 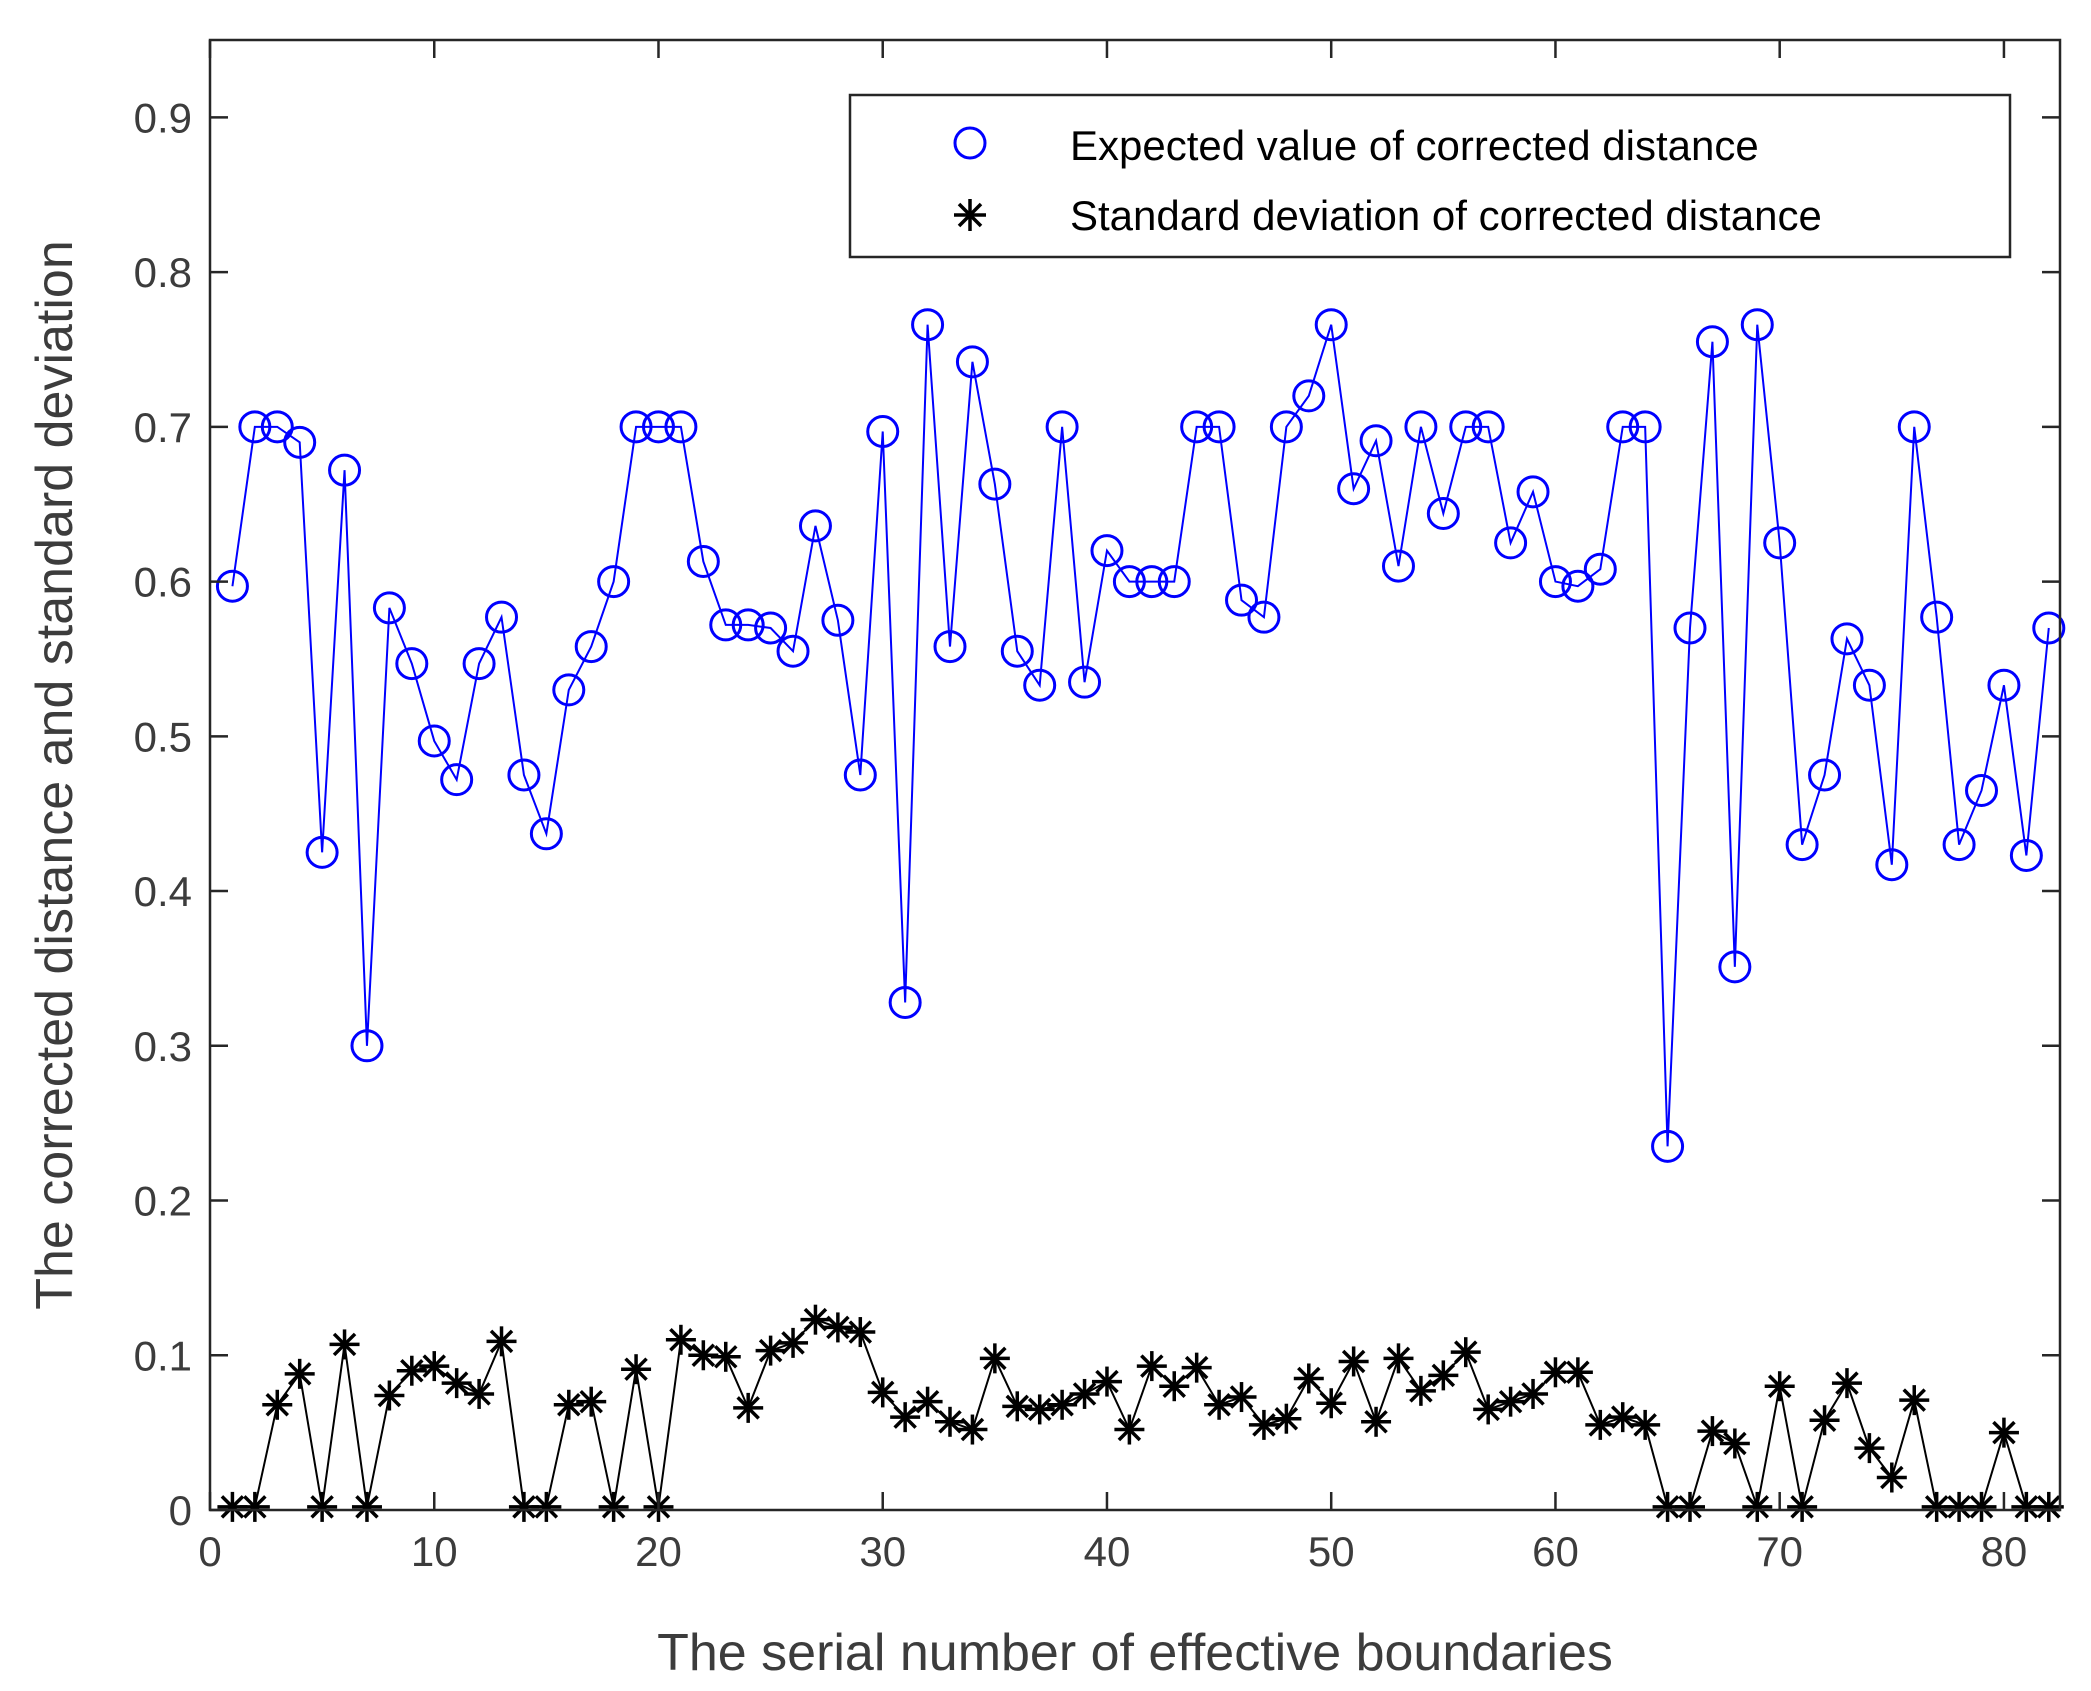 I want to click on series-standard-deviation, so click(x=1140, y=1413).